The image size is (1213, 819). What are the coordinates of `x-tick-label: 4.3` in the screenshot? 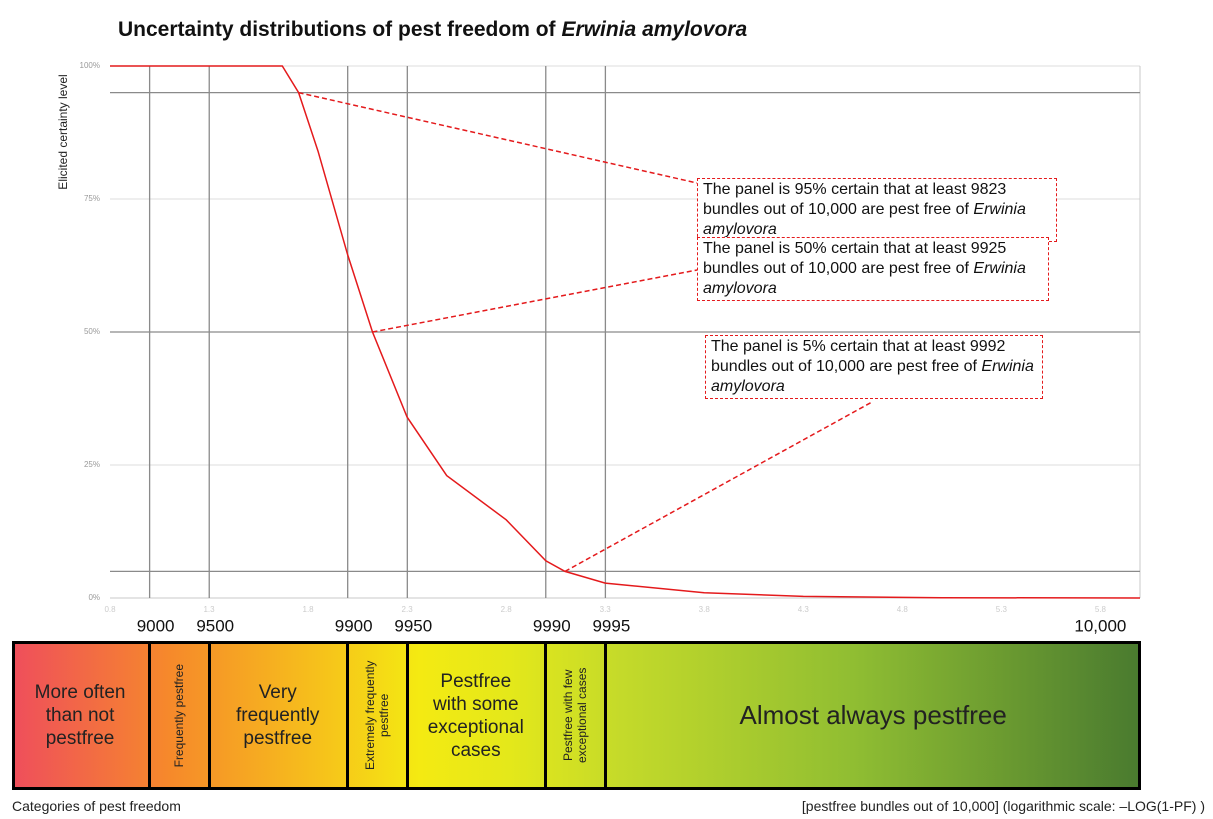 It's located at (804, 609).